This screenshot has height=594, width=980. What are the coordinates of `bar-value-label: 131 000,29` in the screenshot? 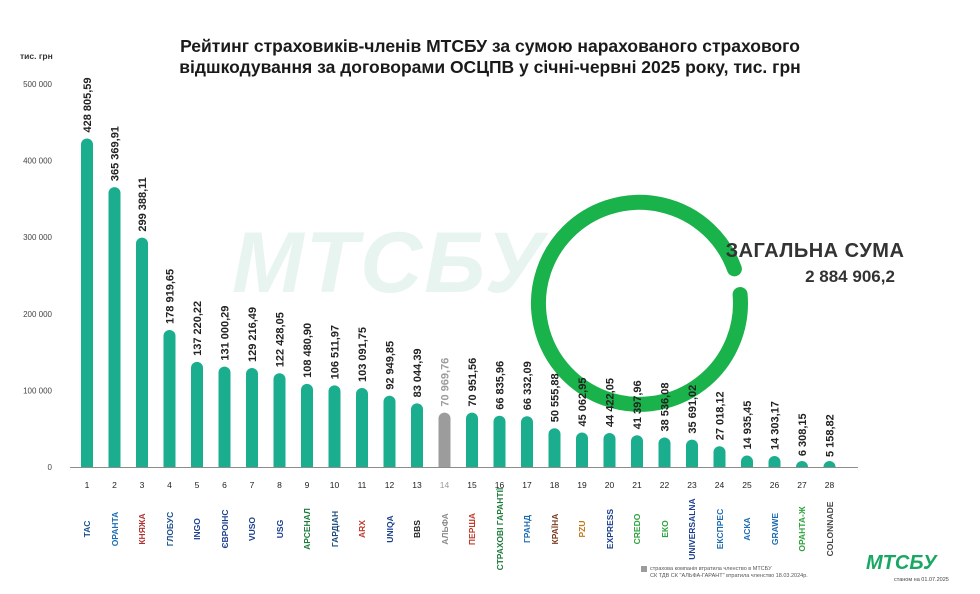 It's located at (226, 333).